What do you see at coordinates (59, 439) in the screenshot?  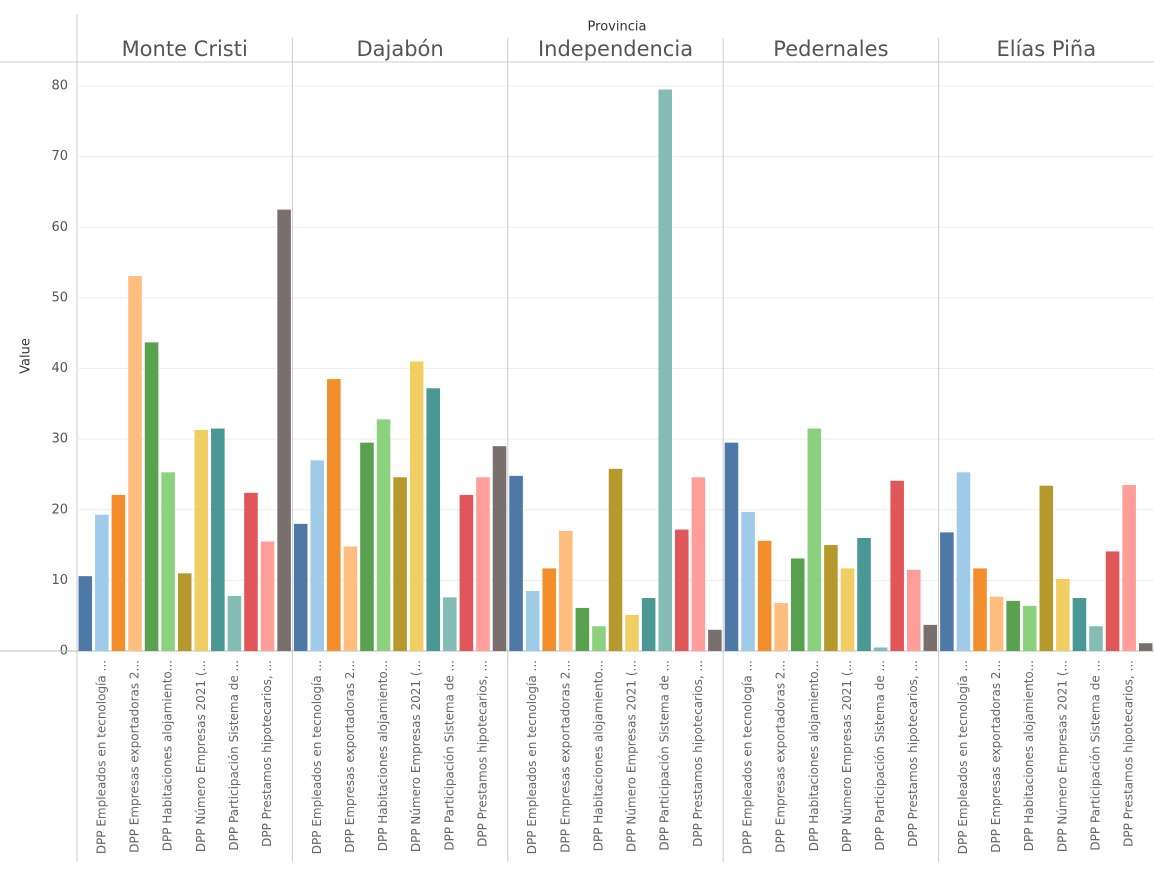 I see `y-tick-label: 30` at bounding box center [59, 439].